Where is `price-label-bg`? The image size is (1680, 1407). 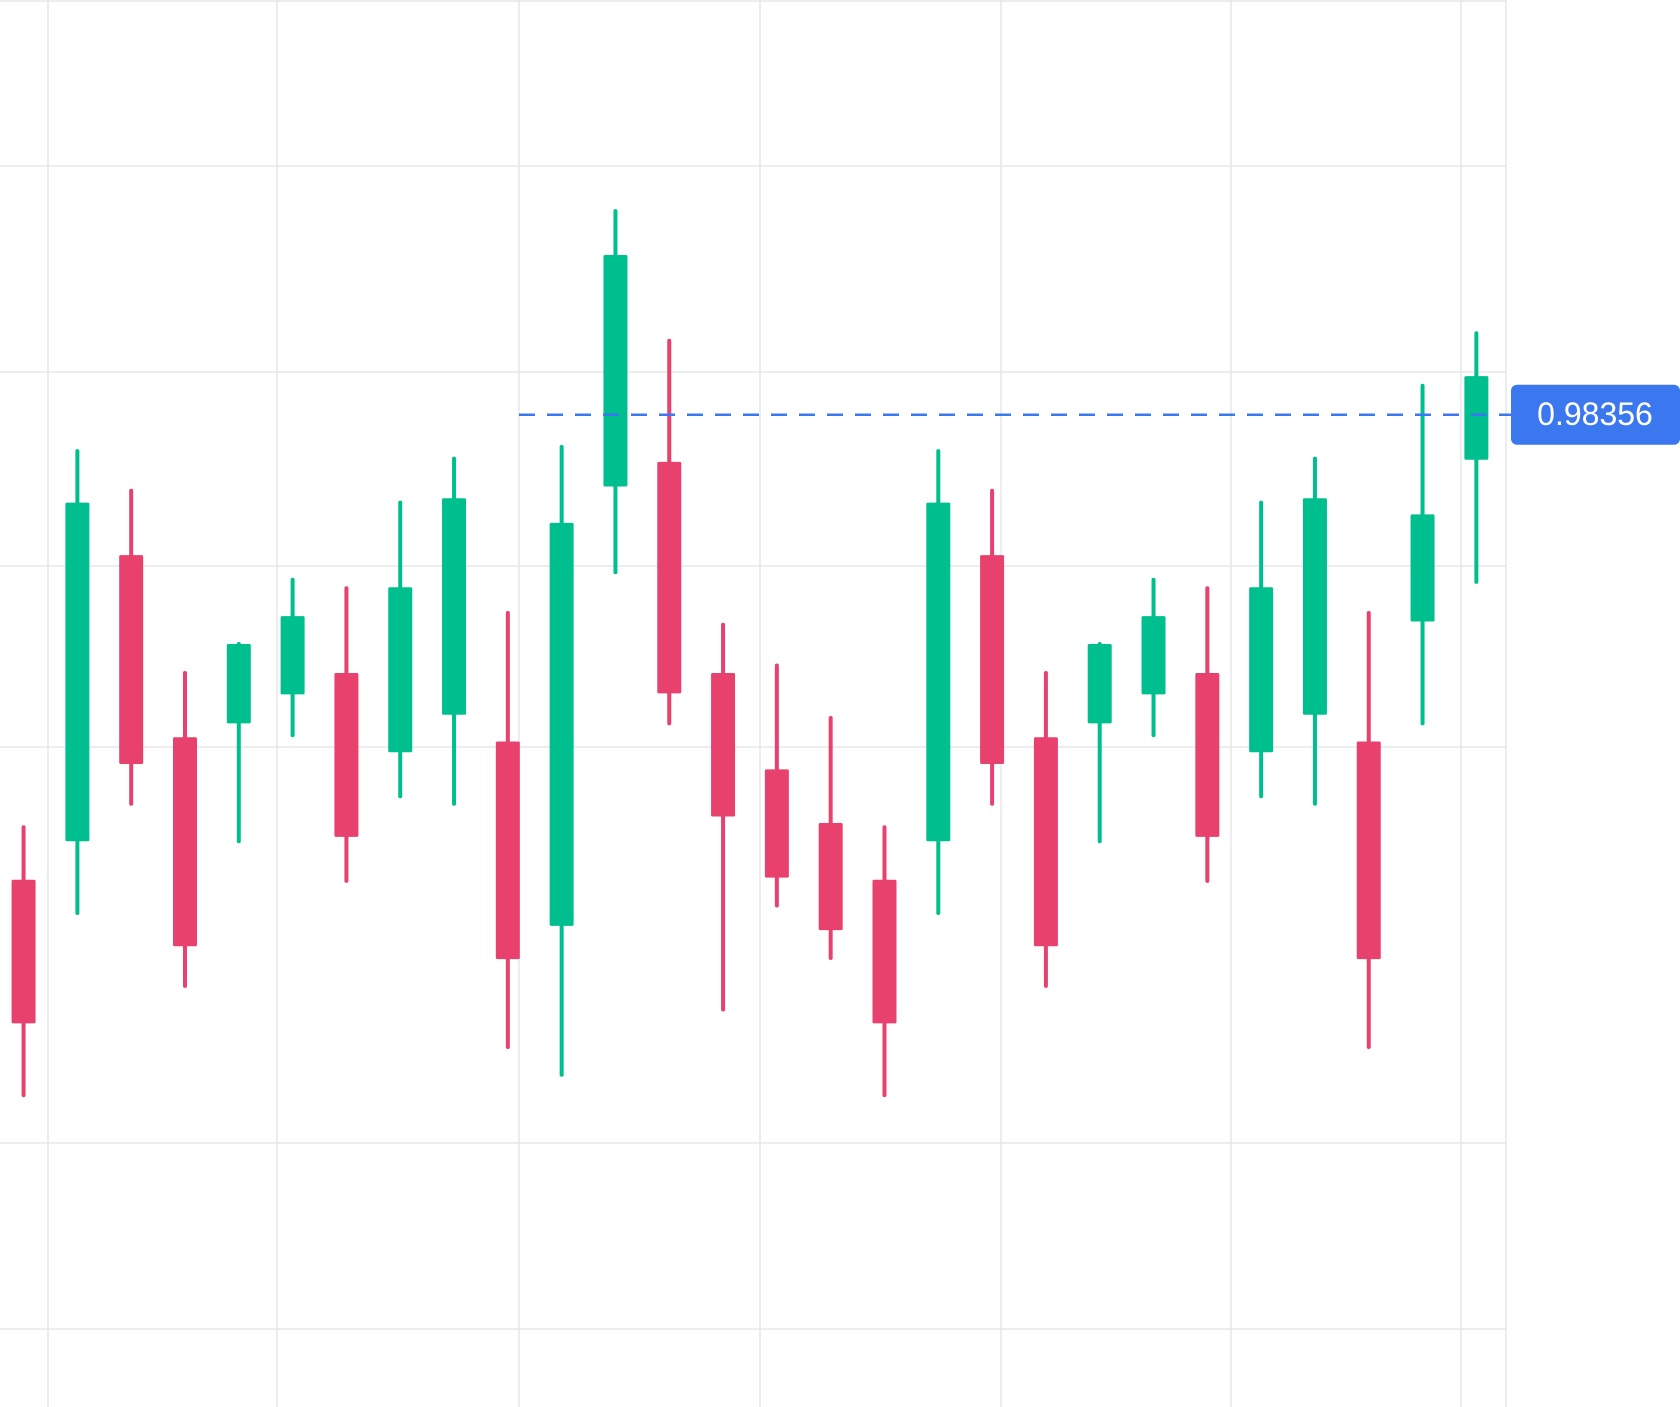 price-label-bg is located at coordinates (1595, 414).